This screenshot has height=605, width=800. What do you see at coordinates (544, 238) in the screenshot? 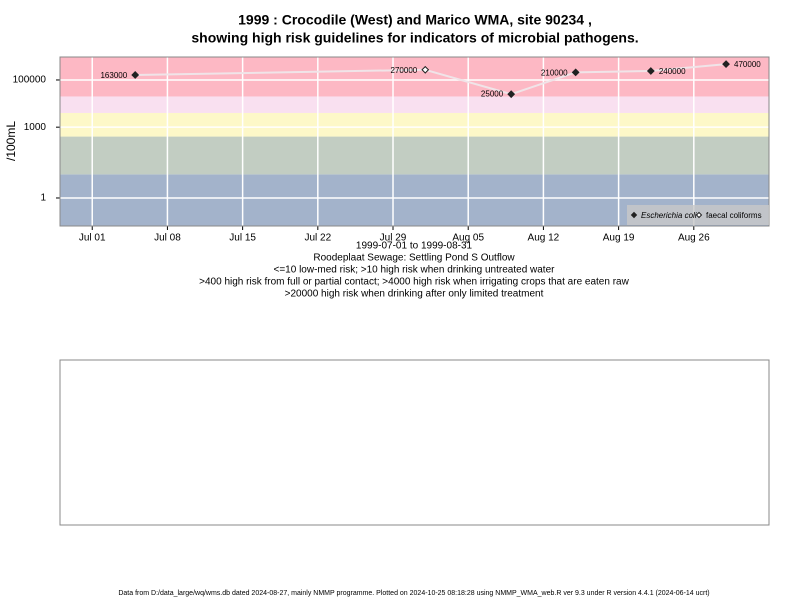
I see `x-tick-label: Aug 12` at bounding box center [544, 238].